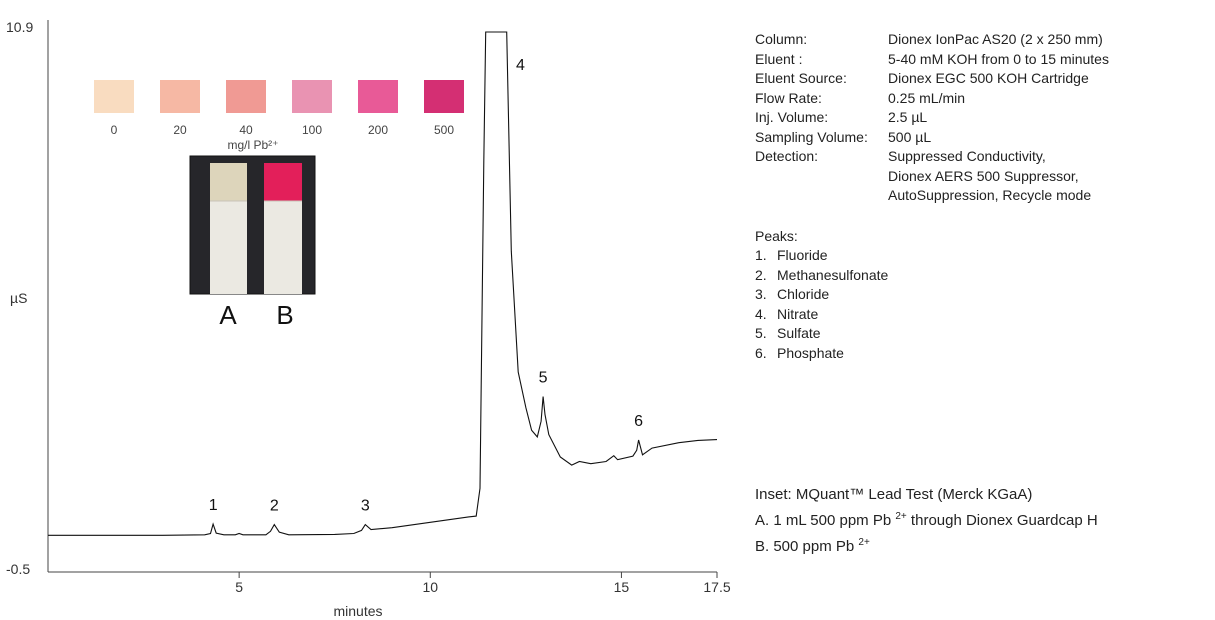 Image resolution: width=1215 pixels, height=620 pixels. What do you see at coordinates (982, 276) in the screenshot?
I see `peak-list-item: 2. Methanesulfonate` at bounding box center [982, 276].